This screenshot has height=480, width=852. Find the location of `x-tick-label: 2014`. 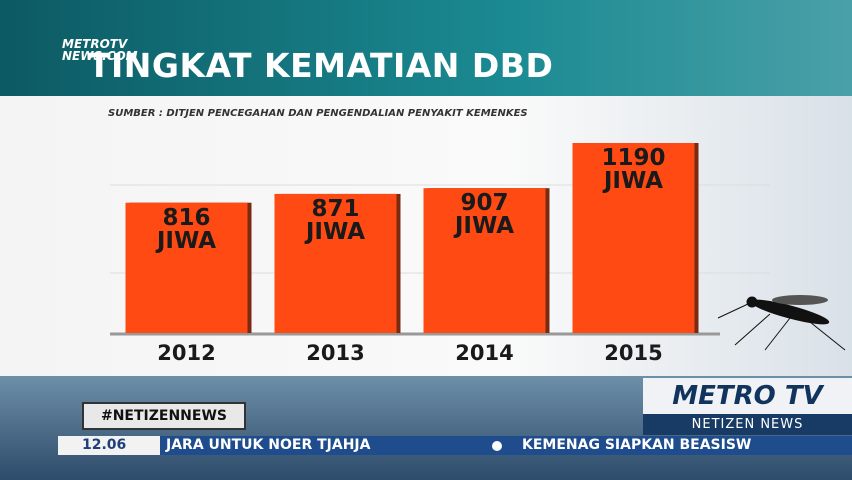

x-tick-label: 2014 is located at coordinates (484, 353).